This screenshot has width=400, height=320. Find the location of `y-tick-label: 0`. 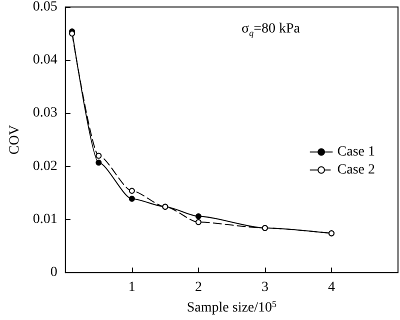

y-tick-label: 0 is located at coordinates (54, 272).